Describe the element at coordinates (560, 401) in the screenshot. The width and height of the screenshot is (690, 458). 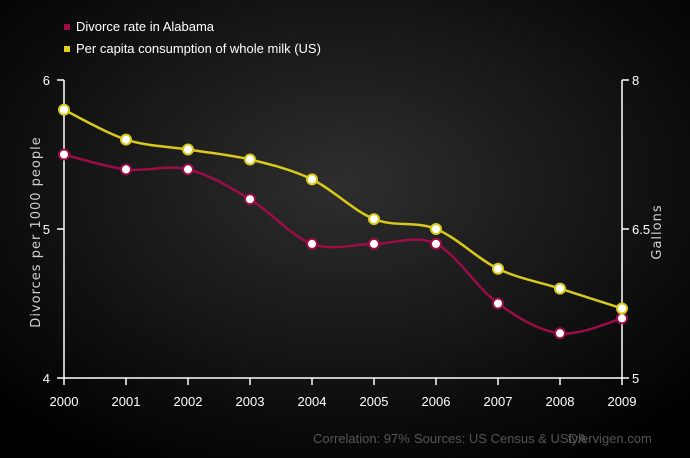
I see `x-tick-label: 2008` at that location.